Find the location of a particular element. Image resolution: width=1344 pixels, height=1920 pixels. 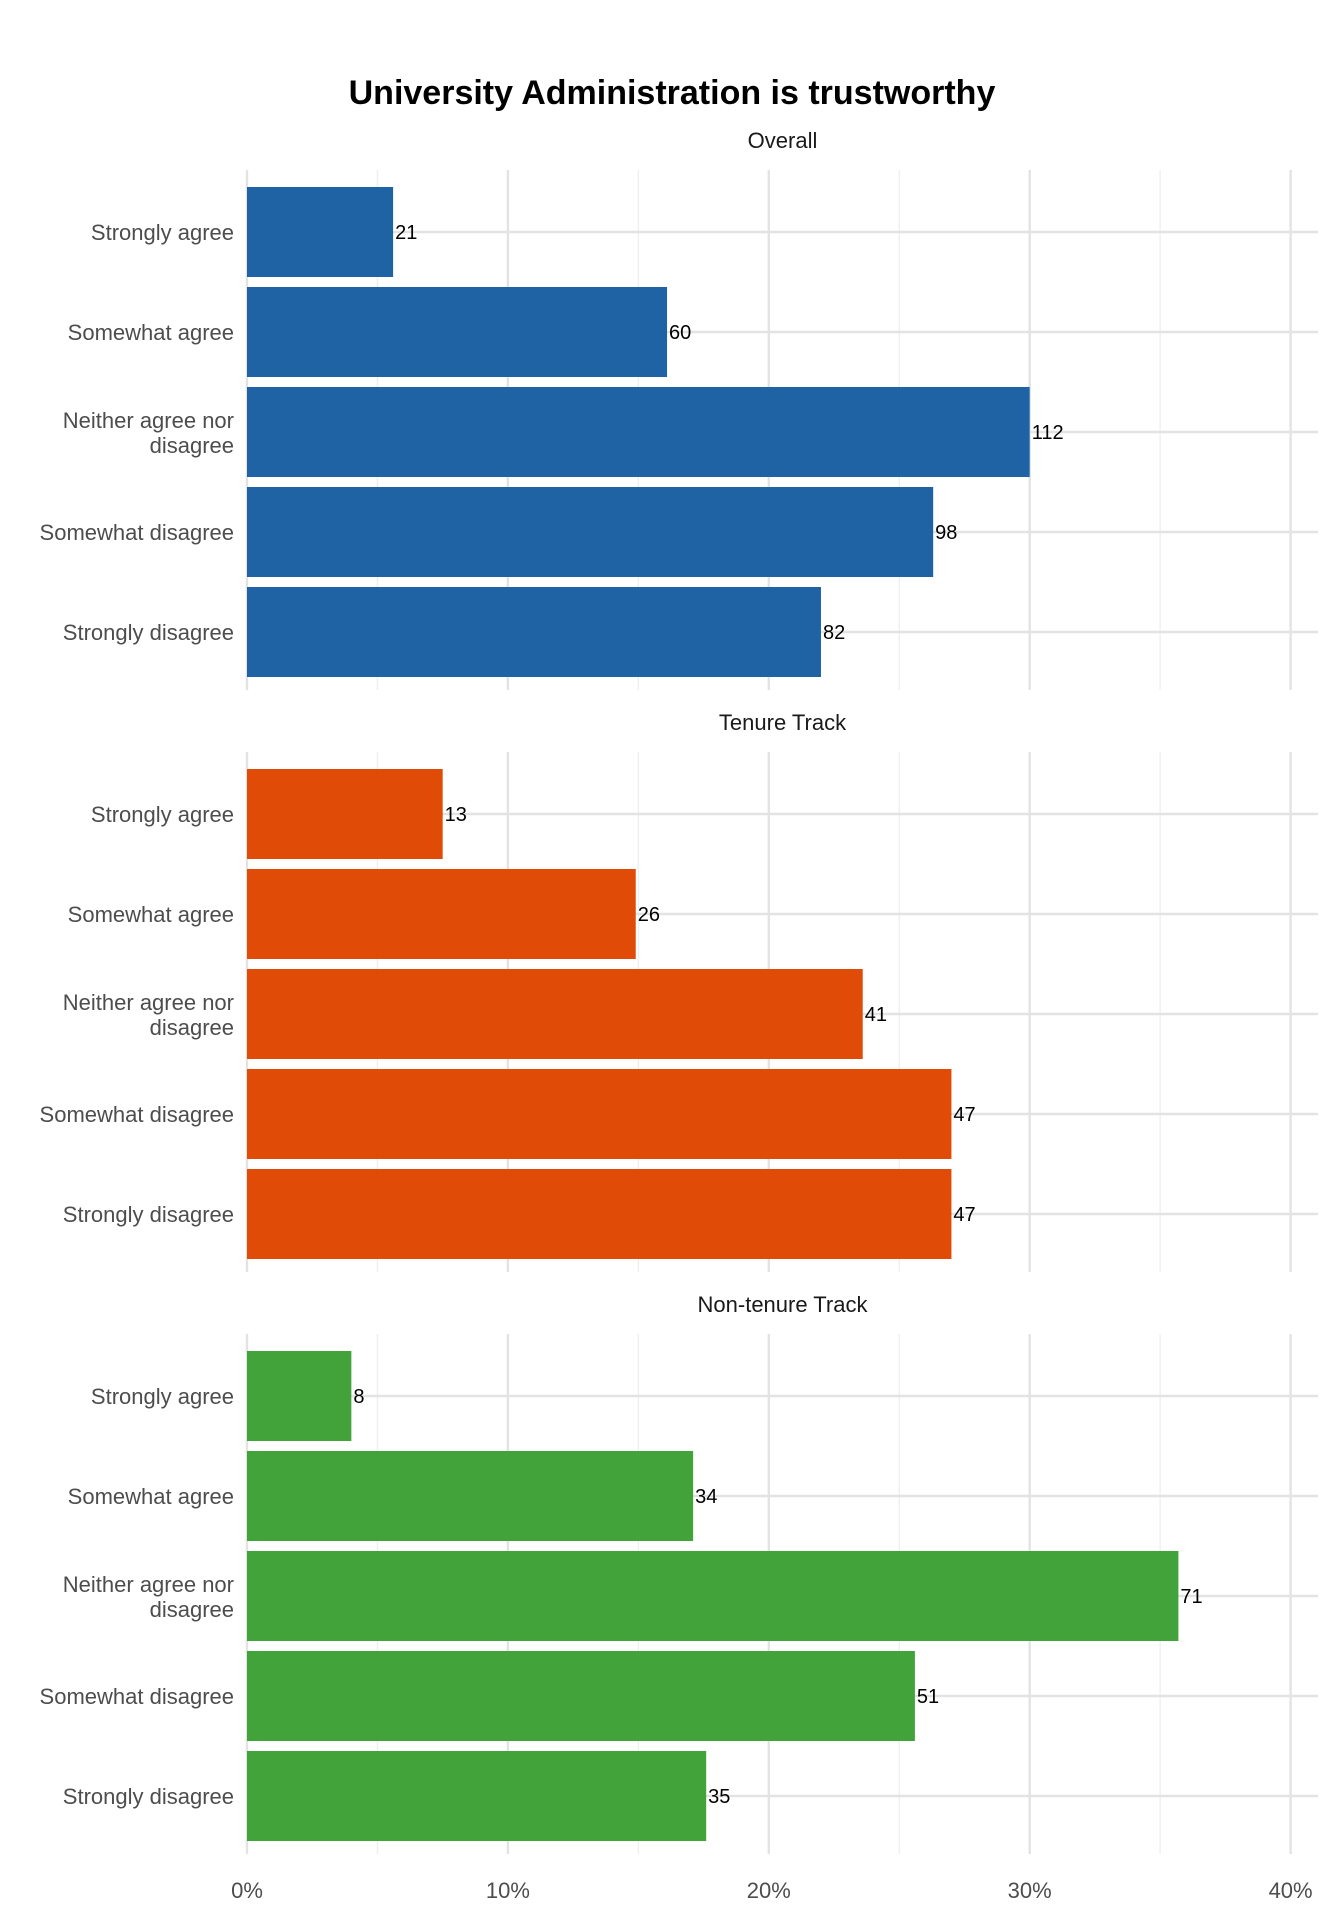

bar-value-label: 60 is located at coordinates (680, 333).